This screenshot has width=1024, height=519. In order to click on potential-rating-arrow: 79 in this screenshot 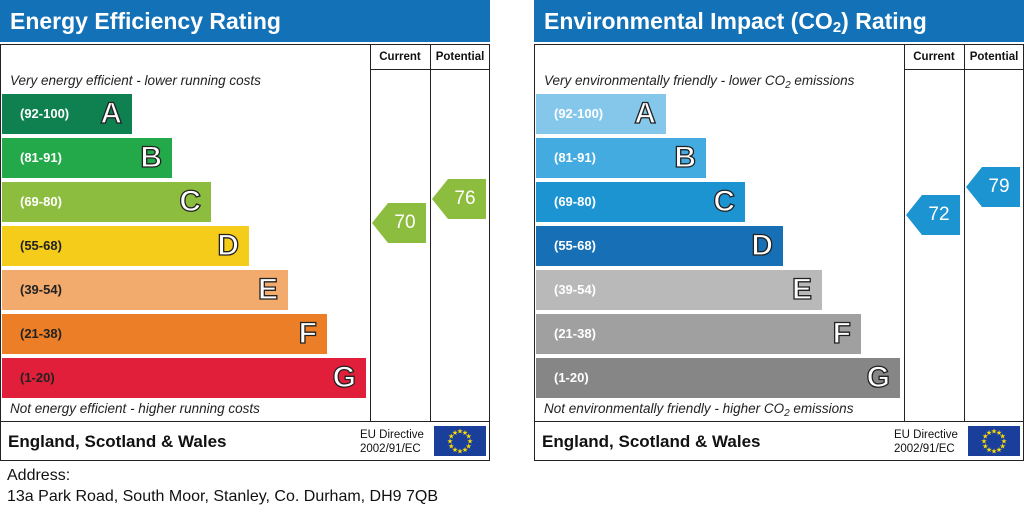, I will do `click(993, 187)`.